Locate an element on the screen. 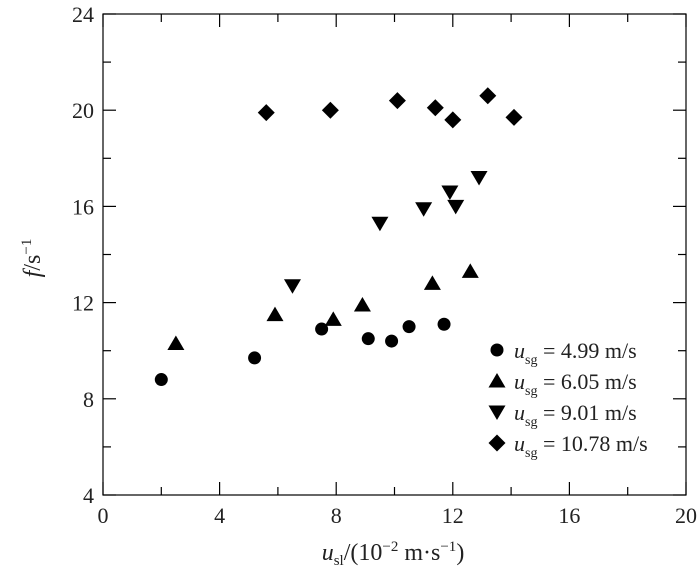 The width and height of the screenshot is (700, 578). legend-entry-3: usg = 9.01 m/s is located at coordinates (575, 415).